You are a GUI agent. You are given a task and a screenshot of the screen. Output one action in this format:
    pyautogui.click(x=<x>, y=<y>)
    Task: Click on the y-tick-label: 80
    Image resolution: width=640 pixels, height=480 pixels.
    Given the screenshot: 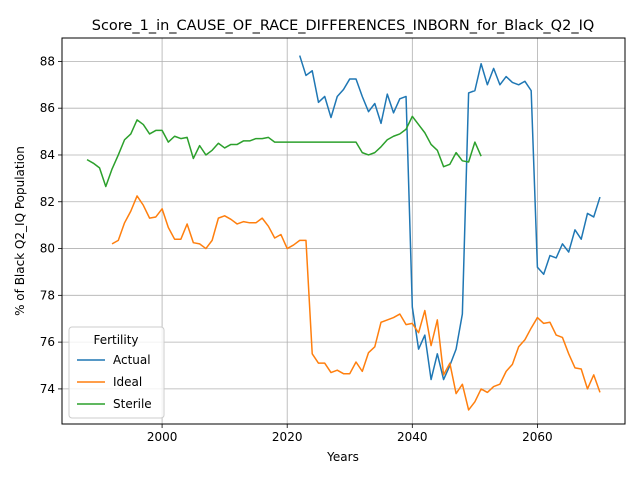 What is the action you would take?
    pyautogui.click(x=47, y=249)
    